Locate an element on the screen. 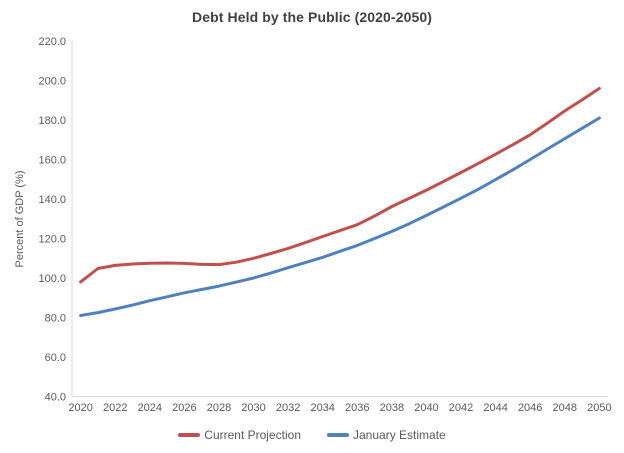  x-tick-label: 2026 is located at coordinates (184, 408).